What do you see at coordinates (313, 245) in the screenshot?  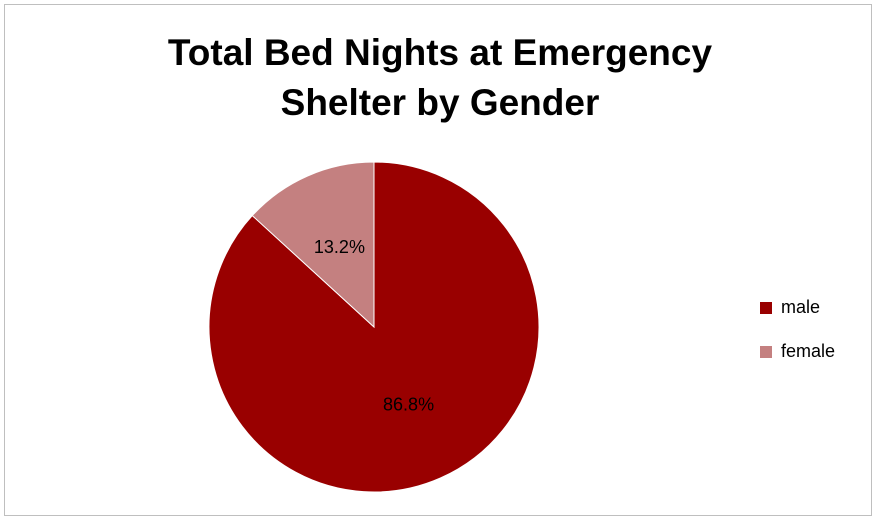 I see `pie-slice` at bounding box center [313, 245].